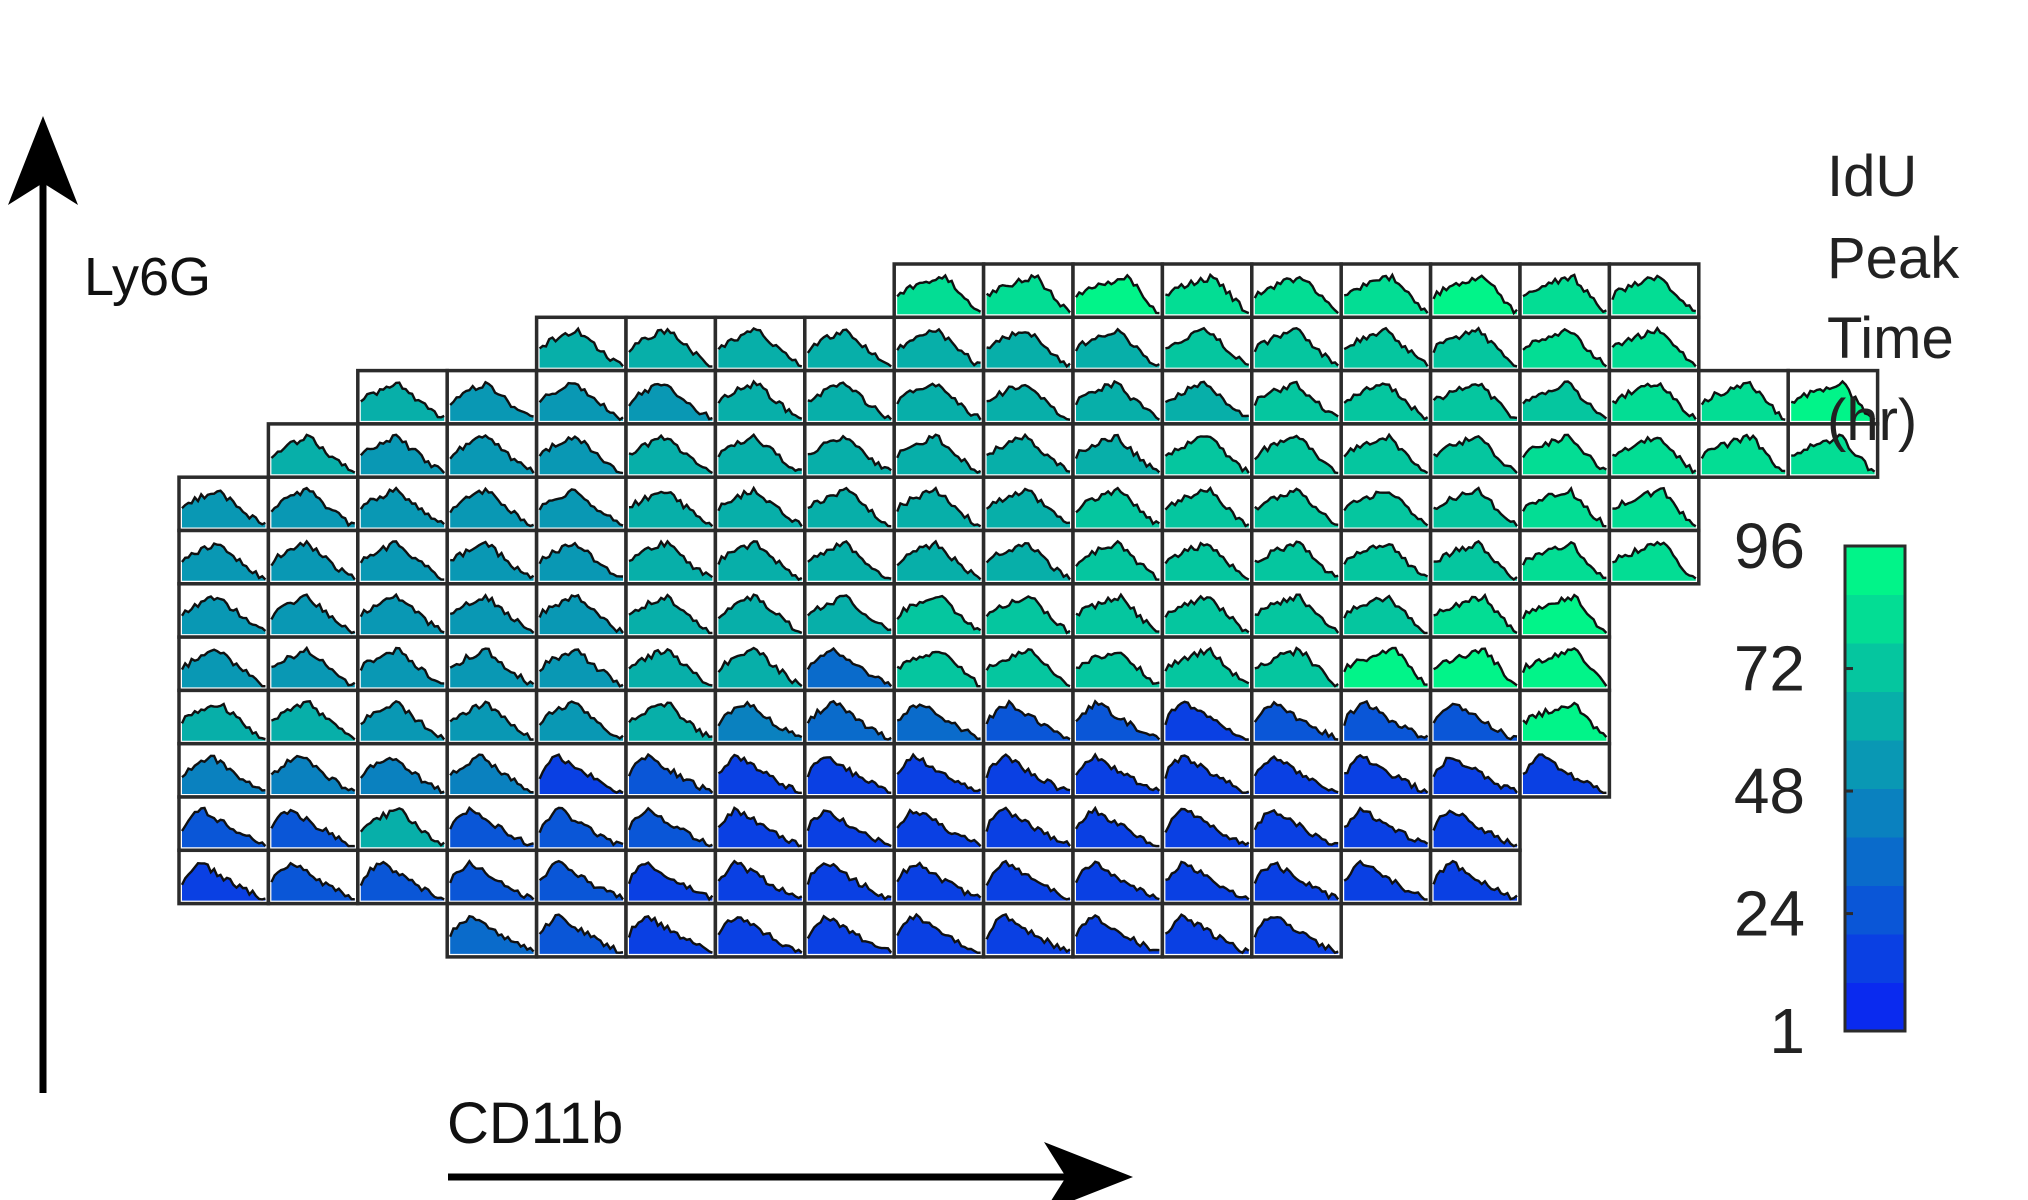 The image size is (2028, 1200). I want to click on colorbar-tick-label: 24, so click(1769, 914).